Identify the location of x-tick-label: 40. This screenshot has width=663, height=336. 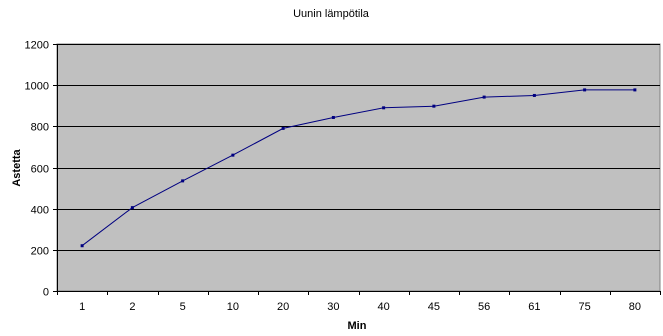
(384, 307).